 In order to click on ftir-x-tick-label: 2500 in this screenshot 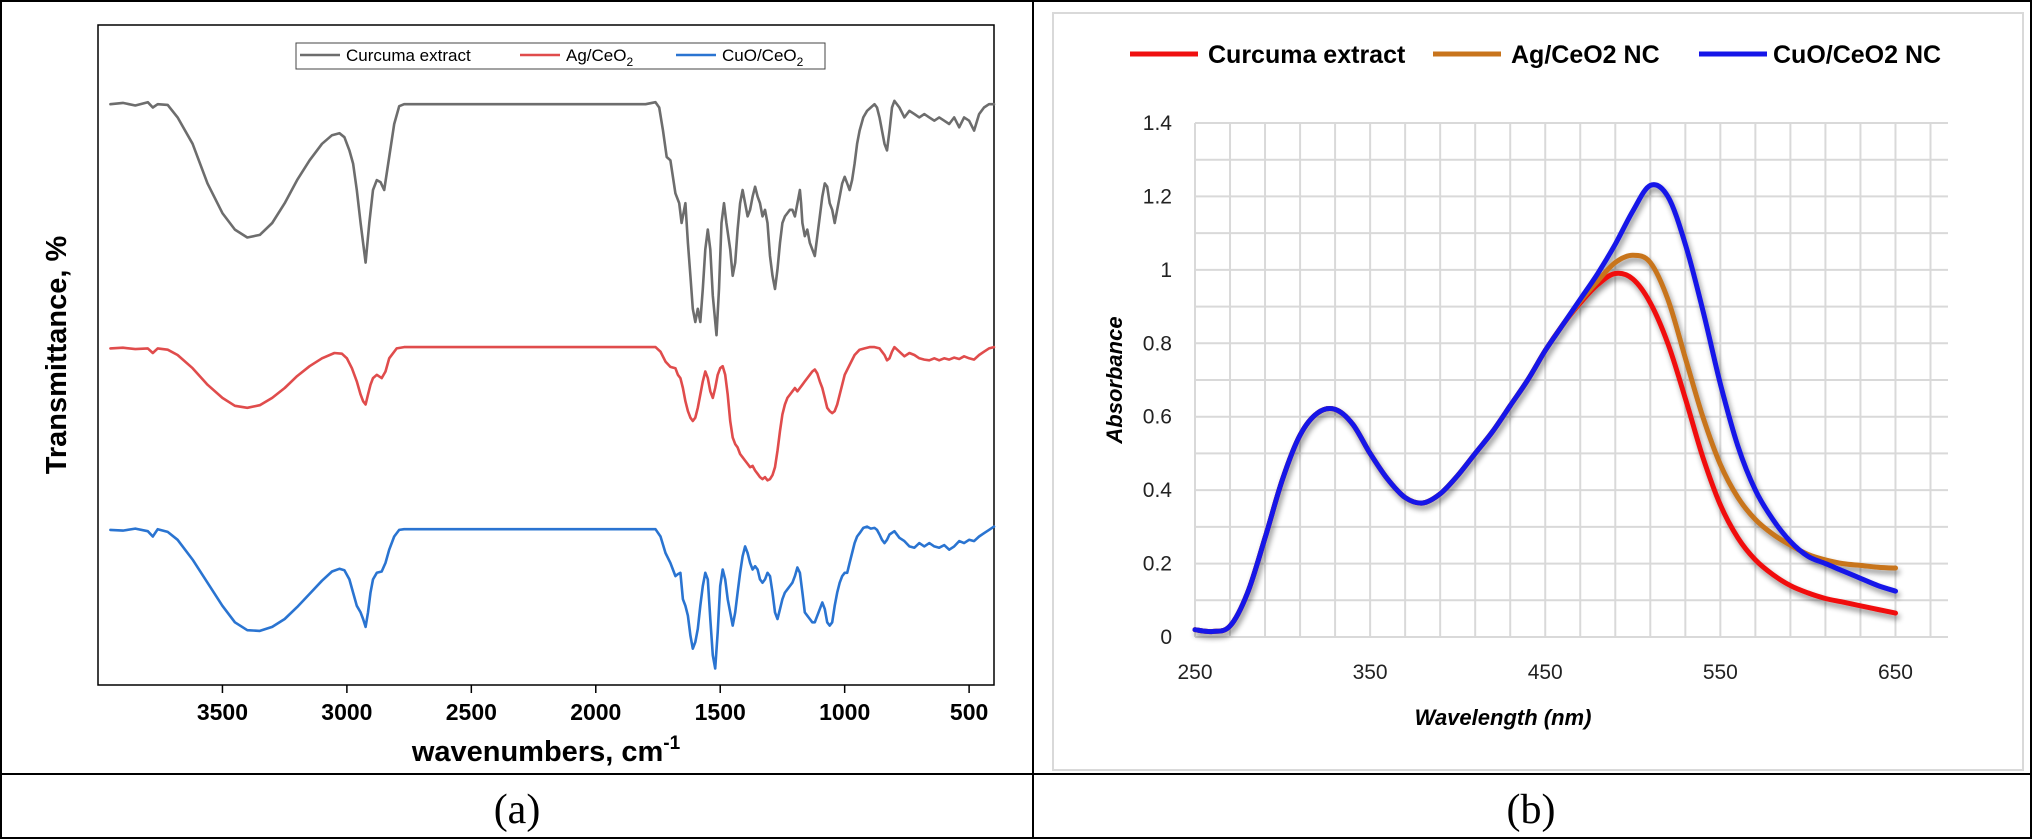, I will do `click(471, 712)`.